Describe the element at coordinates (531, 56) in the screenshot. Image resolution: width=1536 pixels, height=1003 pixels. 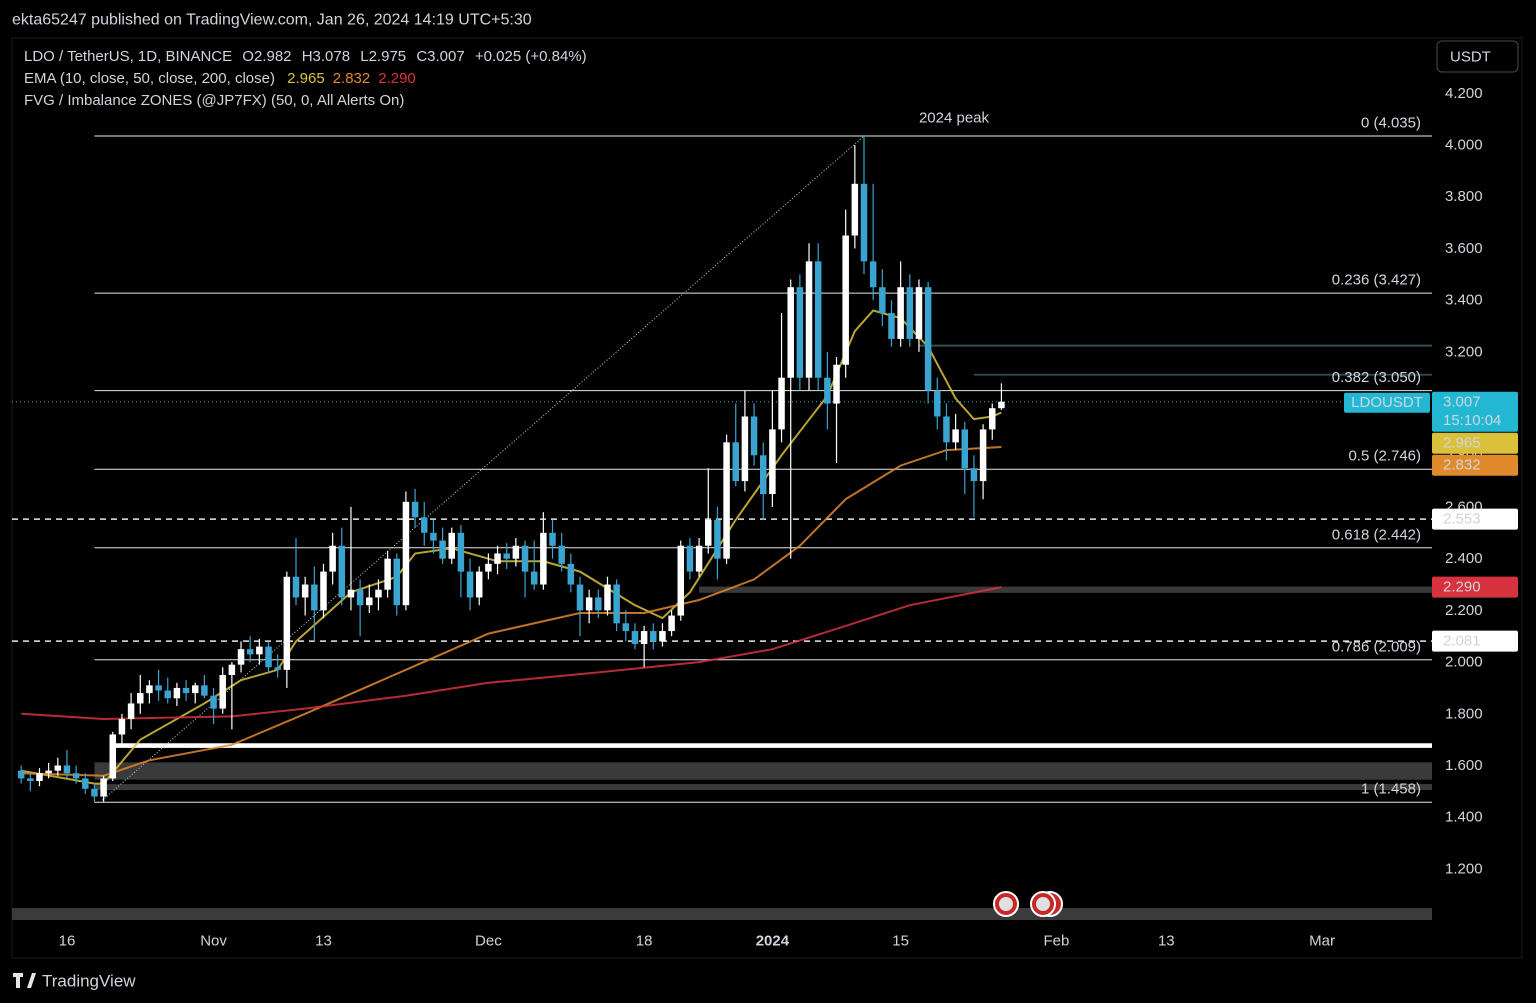
I see `legend-change: +0.025 (+0.84%)` at that location.